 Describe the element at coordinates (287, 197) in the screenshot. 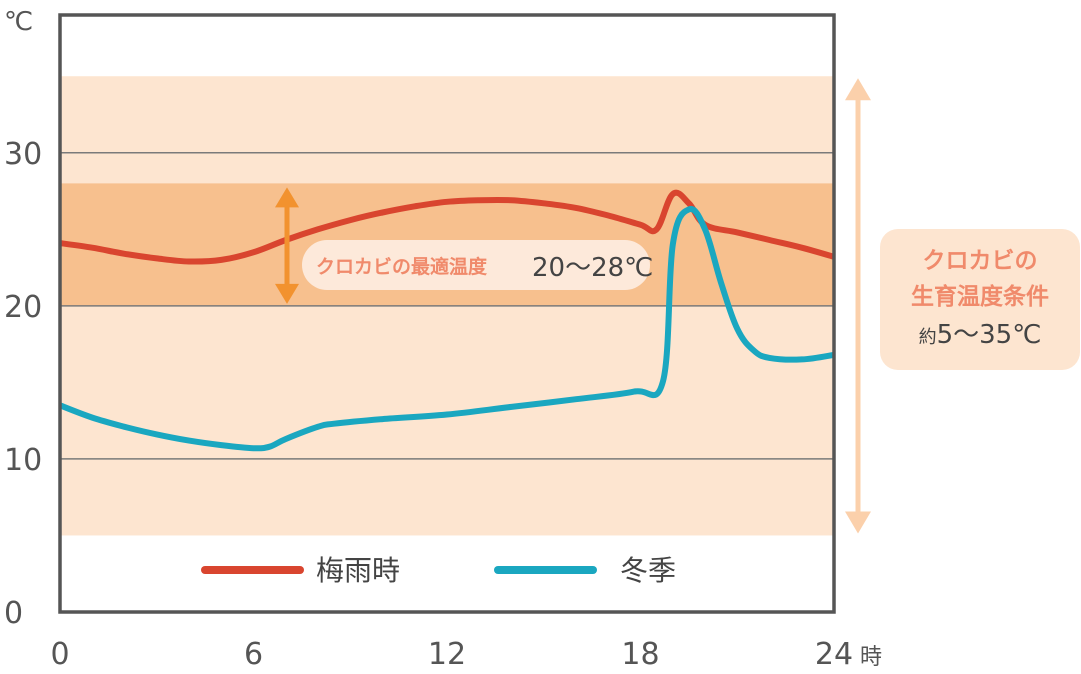

I see `optimal-arrow-head-up` at that location.